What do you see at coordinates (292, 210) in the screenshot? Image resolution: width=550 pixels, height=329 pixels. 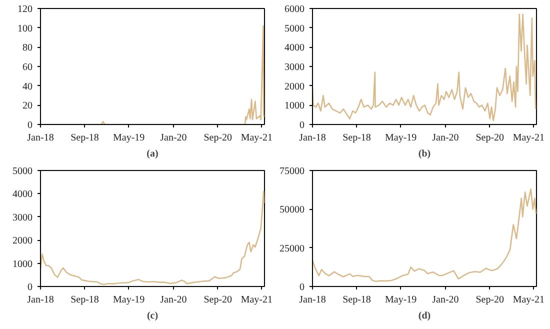 I see `y-tick-label: 50000` at bounding box center [292, 210].